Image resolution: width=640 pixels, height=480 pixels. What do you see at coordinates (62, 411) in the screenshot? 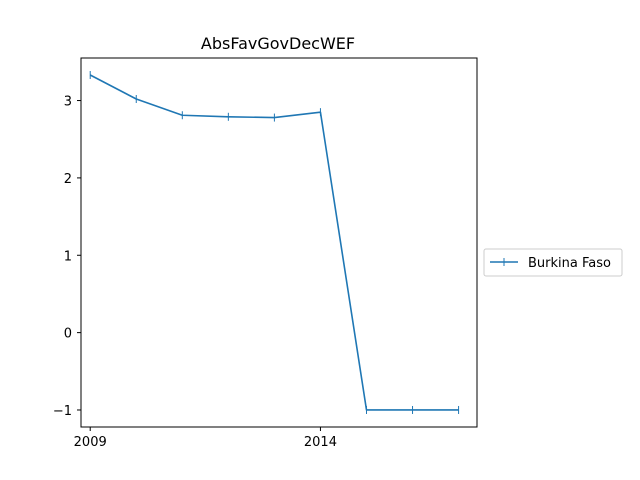
I see `y-tick-label: −1` at bounding box center [62, 411].